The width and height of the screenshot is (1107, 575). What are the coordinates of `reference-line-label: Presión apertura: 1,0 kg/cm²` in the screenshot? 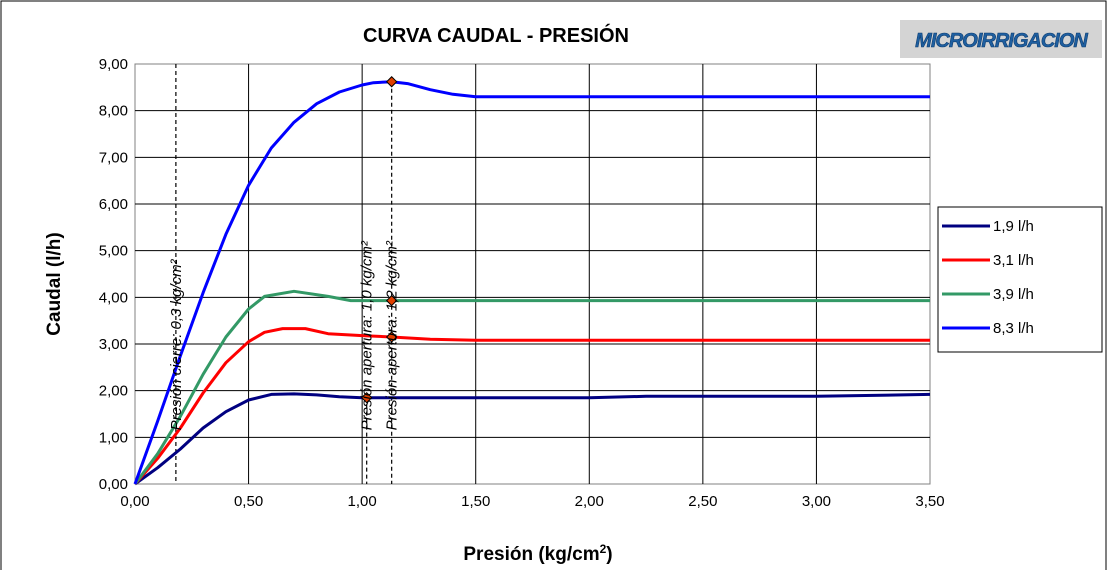 It's located at (367, 335).